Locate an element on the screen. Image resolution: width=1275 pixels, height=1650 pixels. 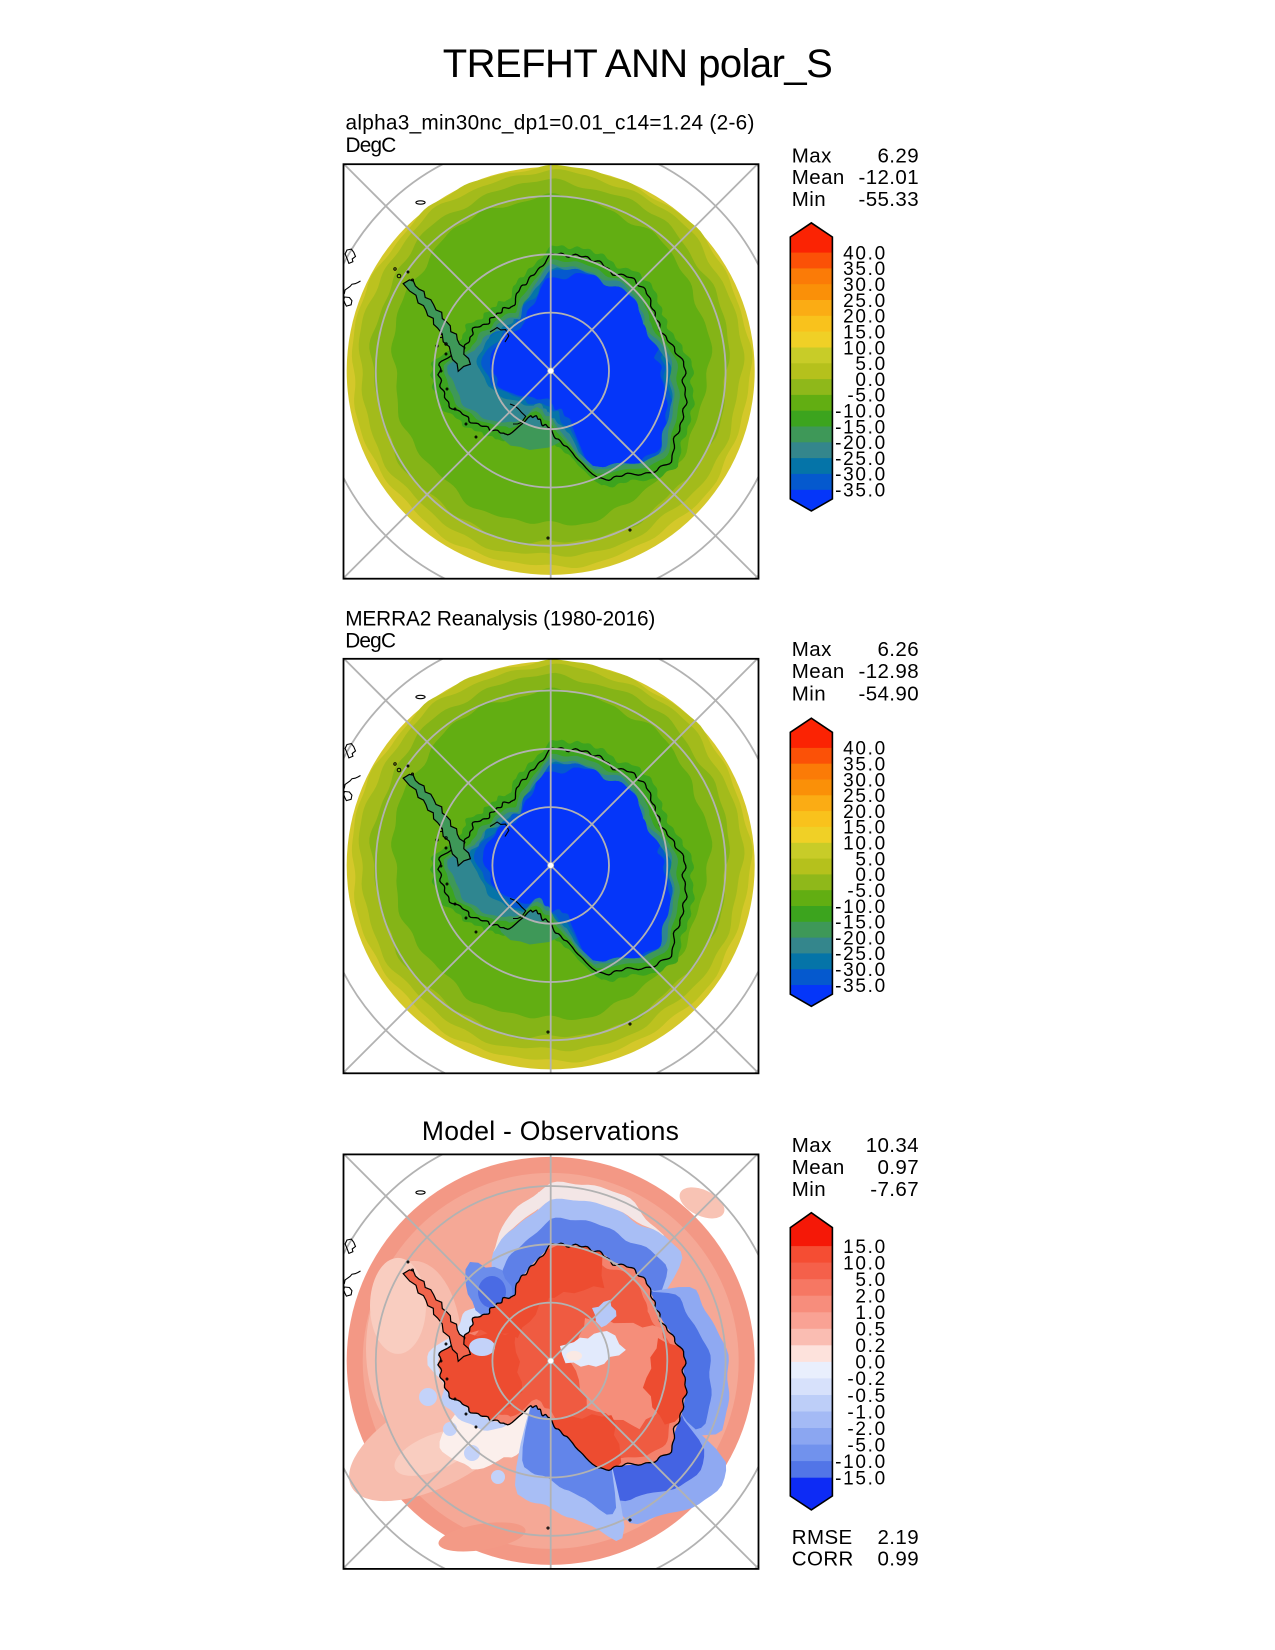
svg-text: 6.26 is located at coordinates (899, 649).